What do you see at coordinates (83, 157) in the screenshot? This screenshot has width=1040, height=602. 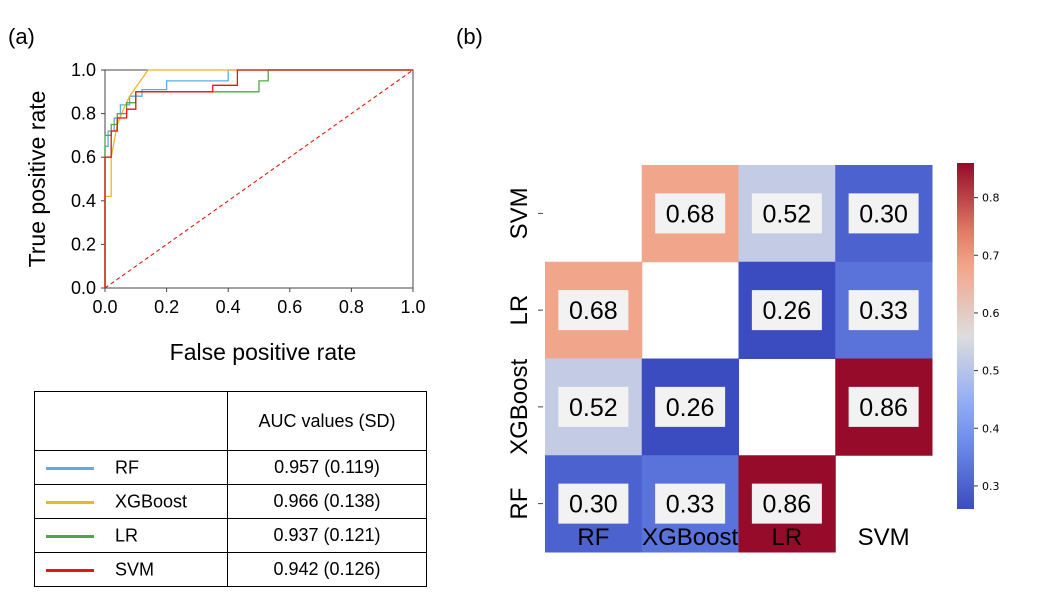 I see `y-tick-label: 0.6` at bounding box center [83, 157].